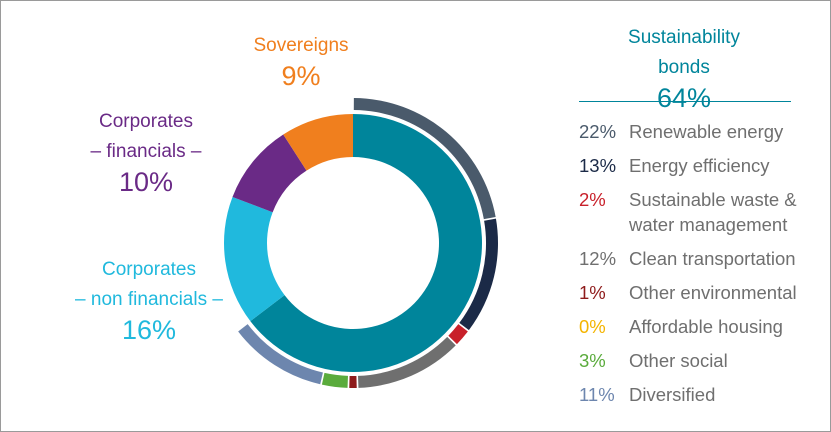  What do you see at coordinates (149, 284) in the screenshot?
I see `slice-name: Corporates – non financials –` at bounding box center [149, 284].